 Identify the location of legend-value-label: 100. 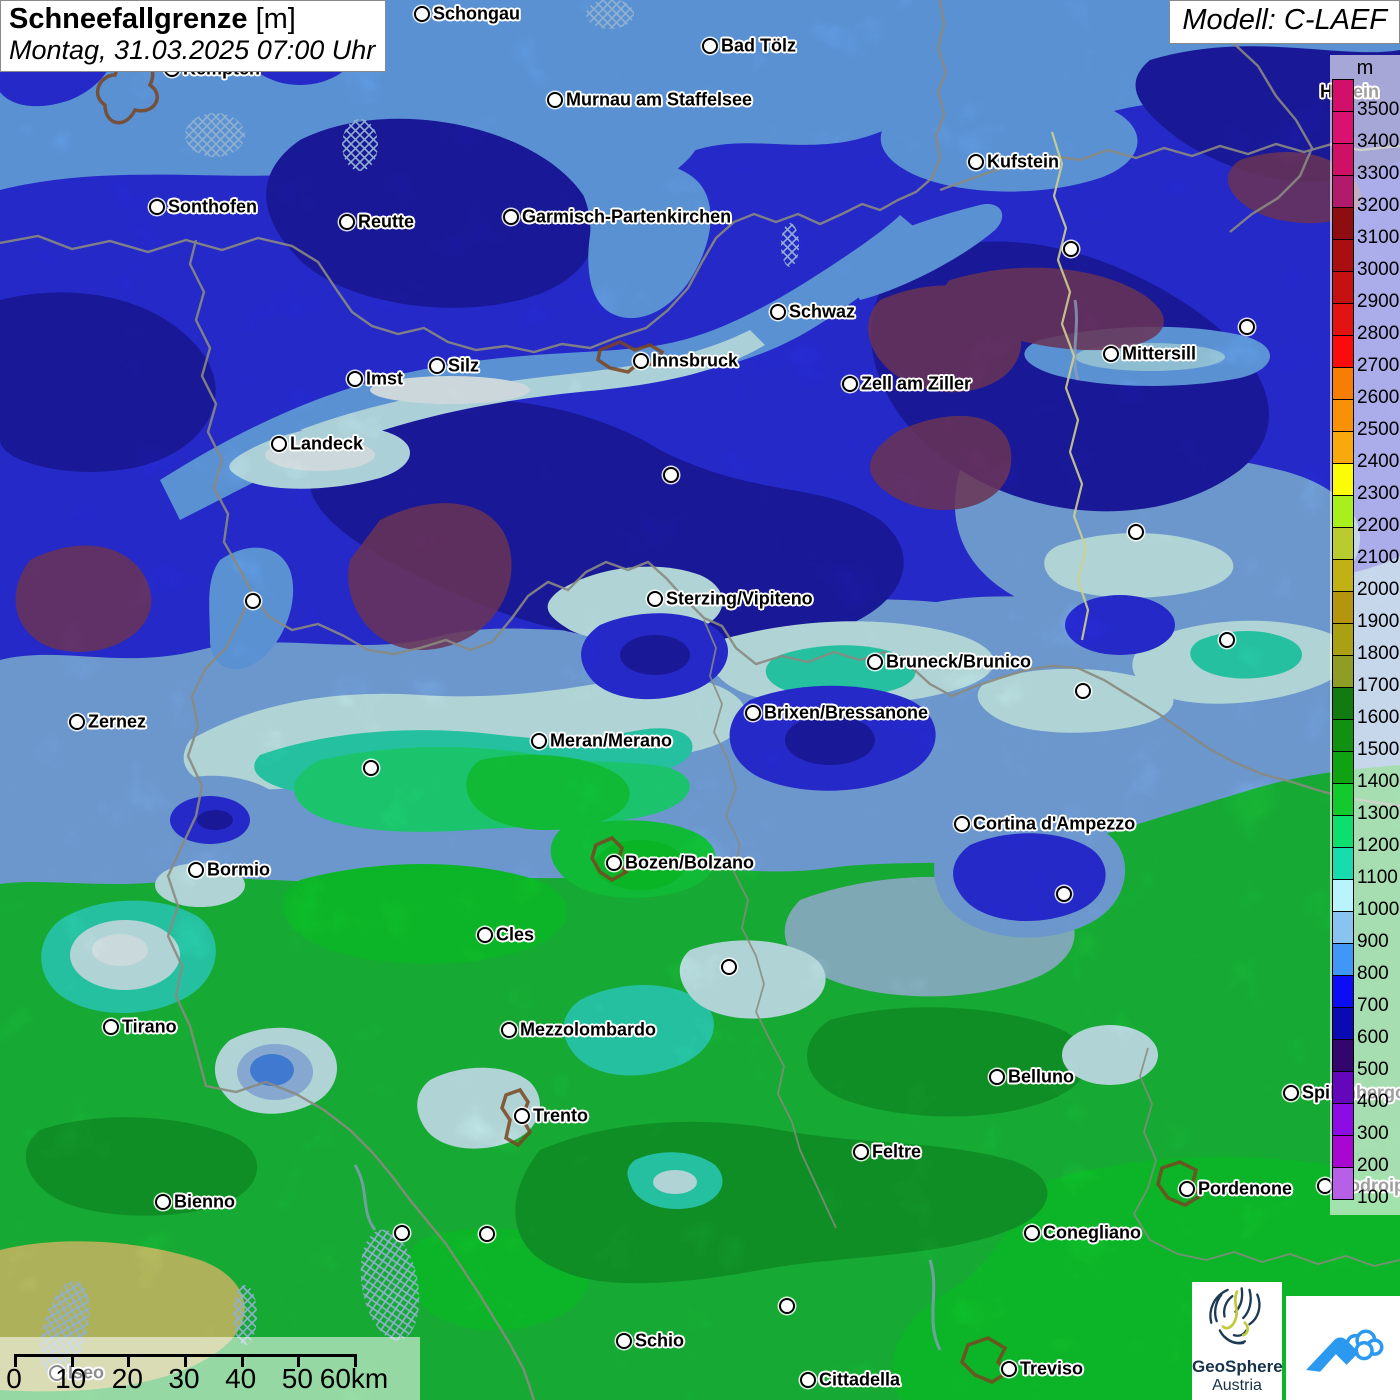
(1373, 1197).